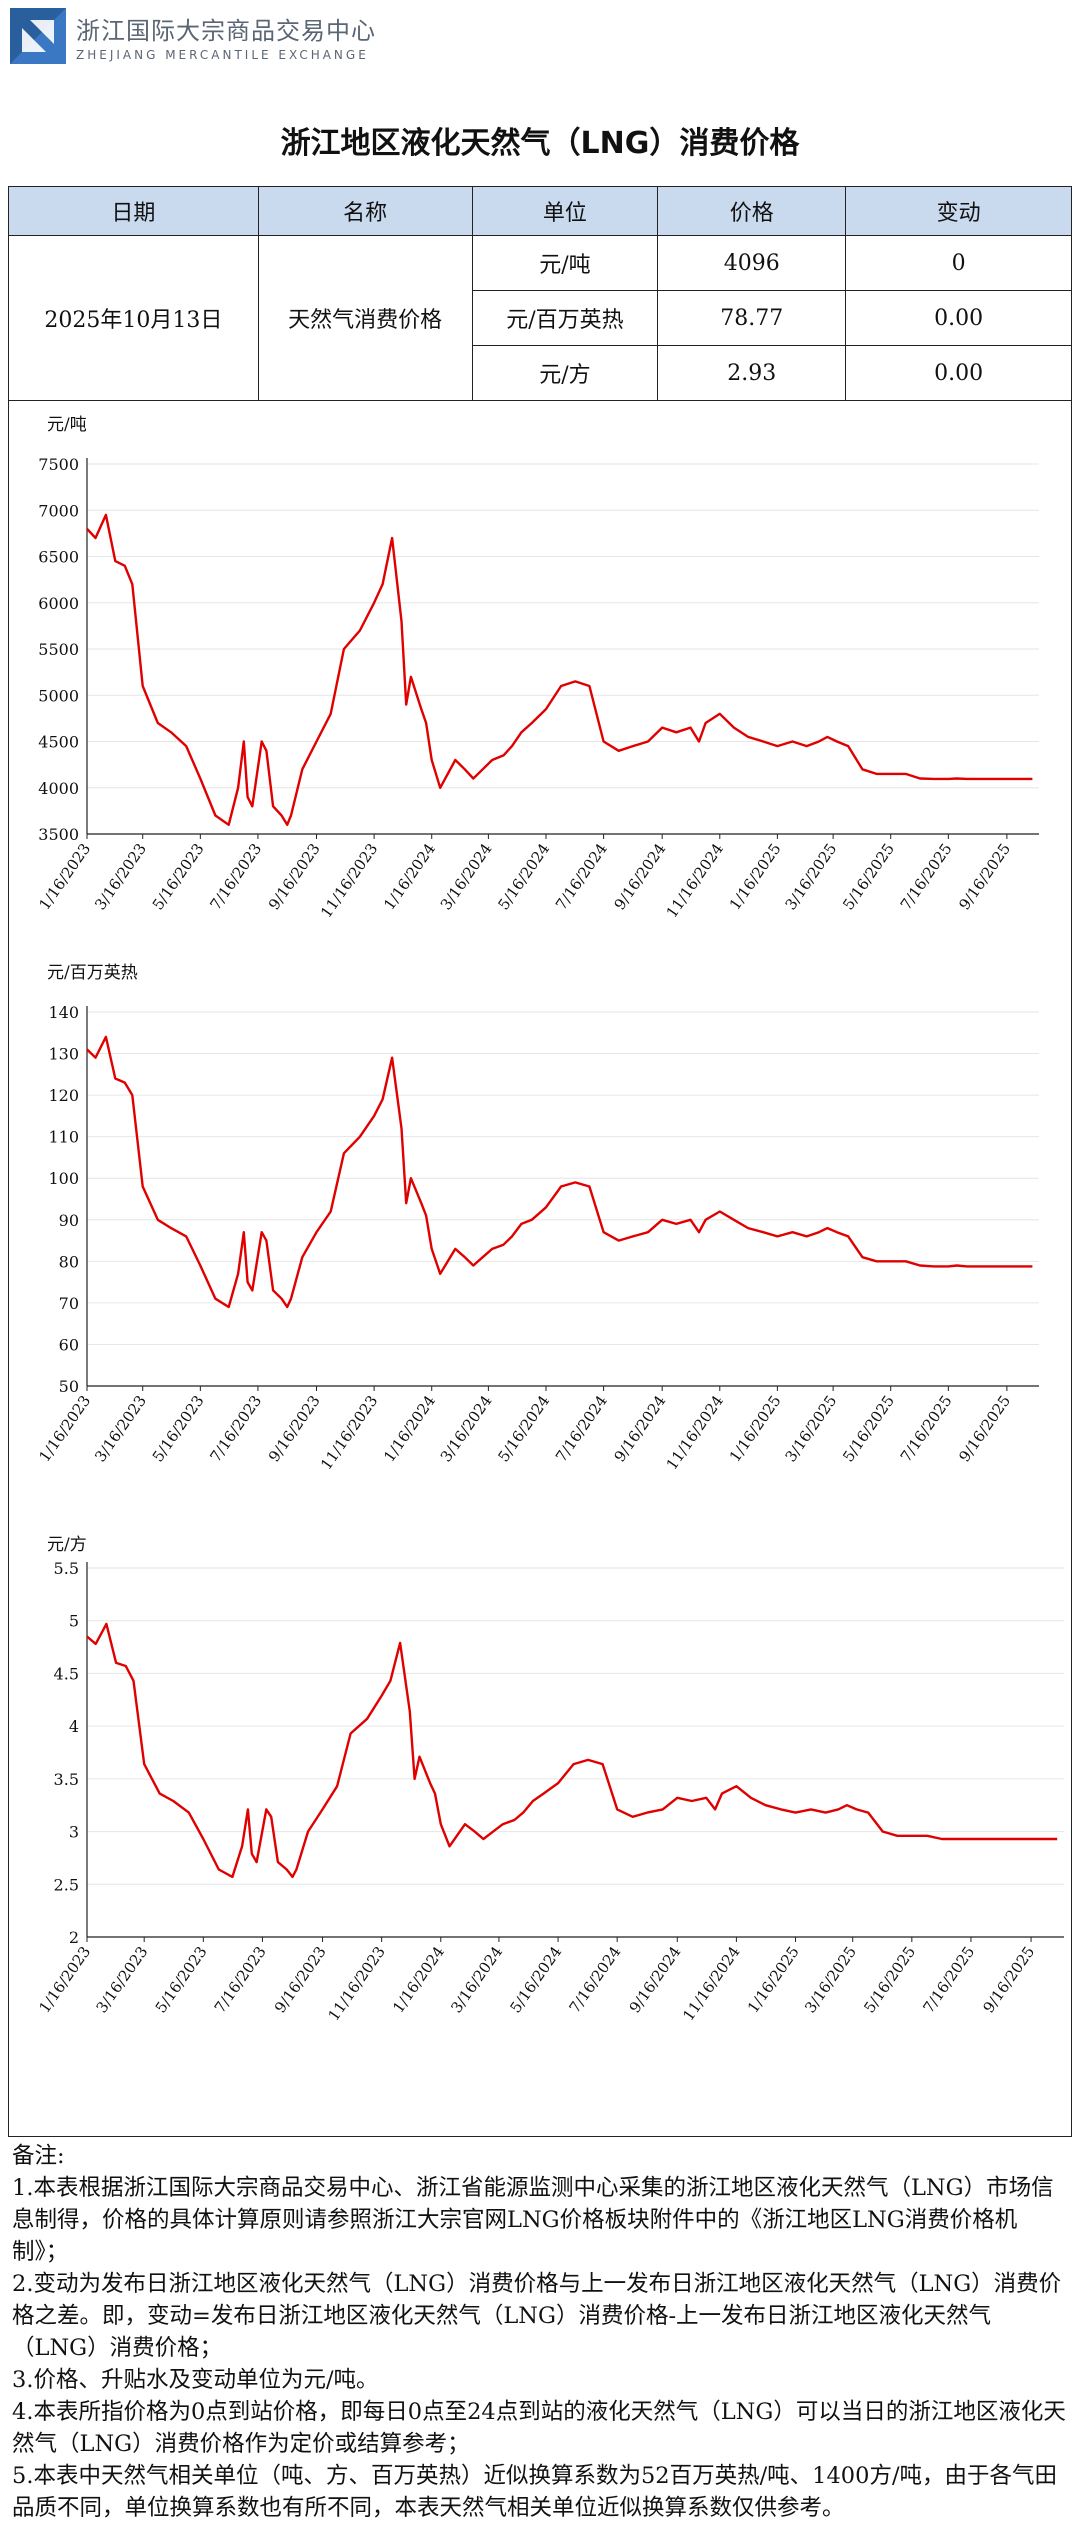  I want to click on brand-name-en: ZHEJIANG MERCANTILE EXCHANGE, so click(222, 54).